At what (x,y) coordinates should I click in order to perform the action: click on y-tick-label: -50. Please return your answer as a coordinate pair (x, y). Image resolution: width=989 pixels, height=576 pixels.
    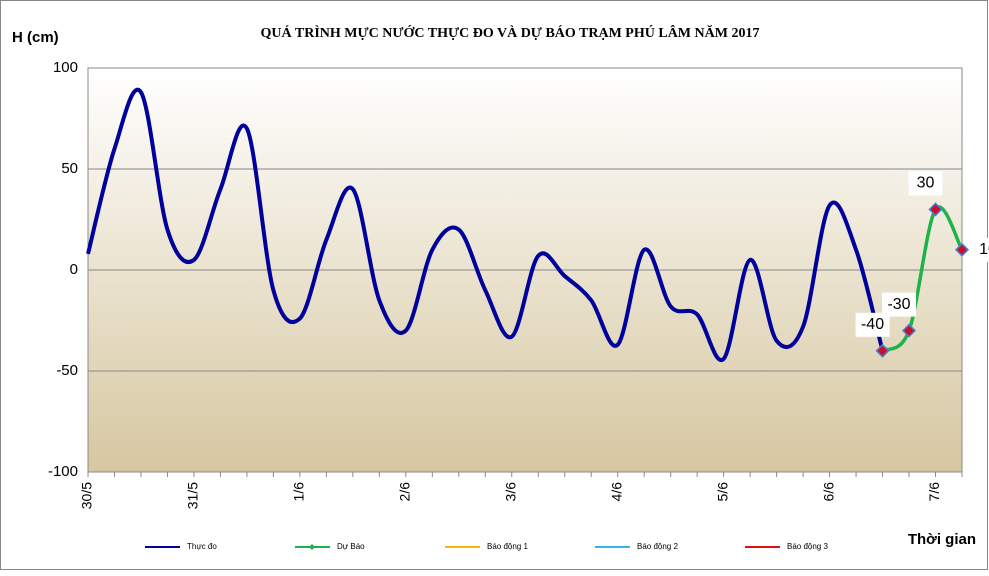
    Looking at the image, I should click on (67, 370).